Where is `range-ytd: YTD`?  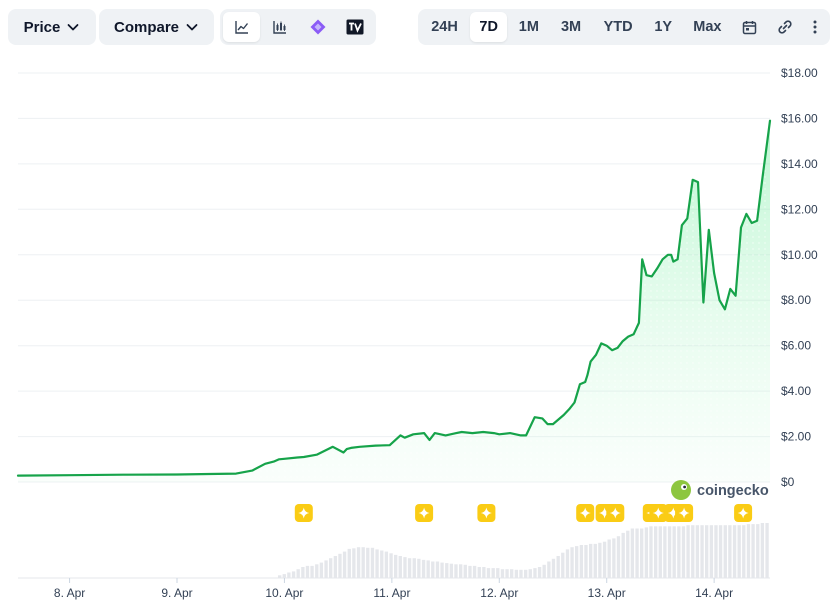
range-ytd: YTD is located at coordinates (618, 27).